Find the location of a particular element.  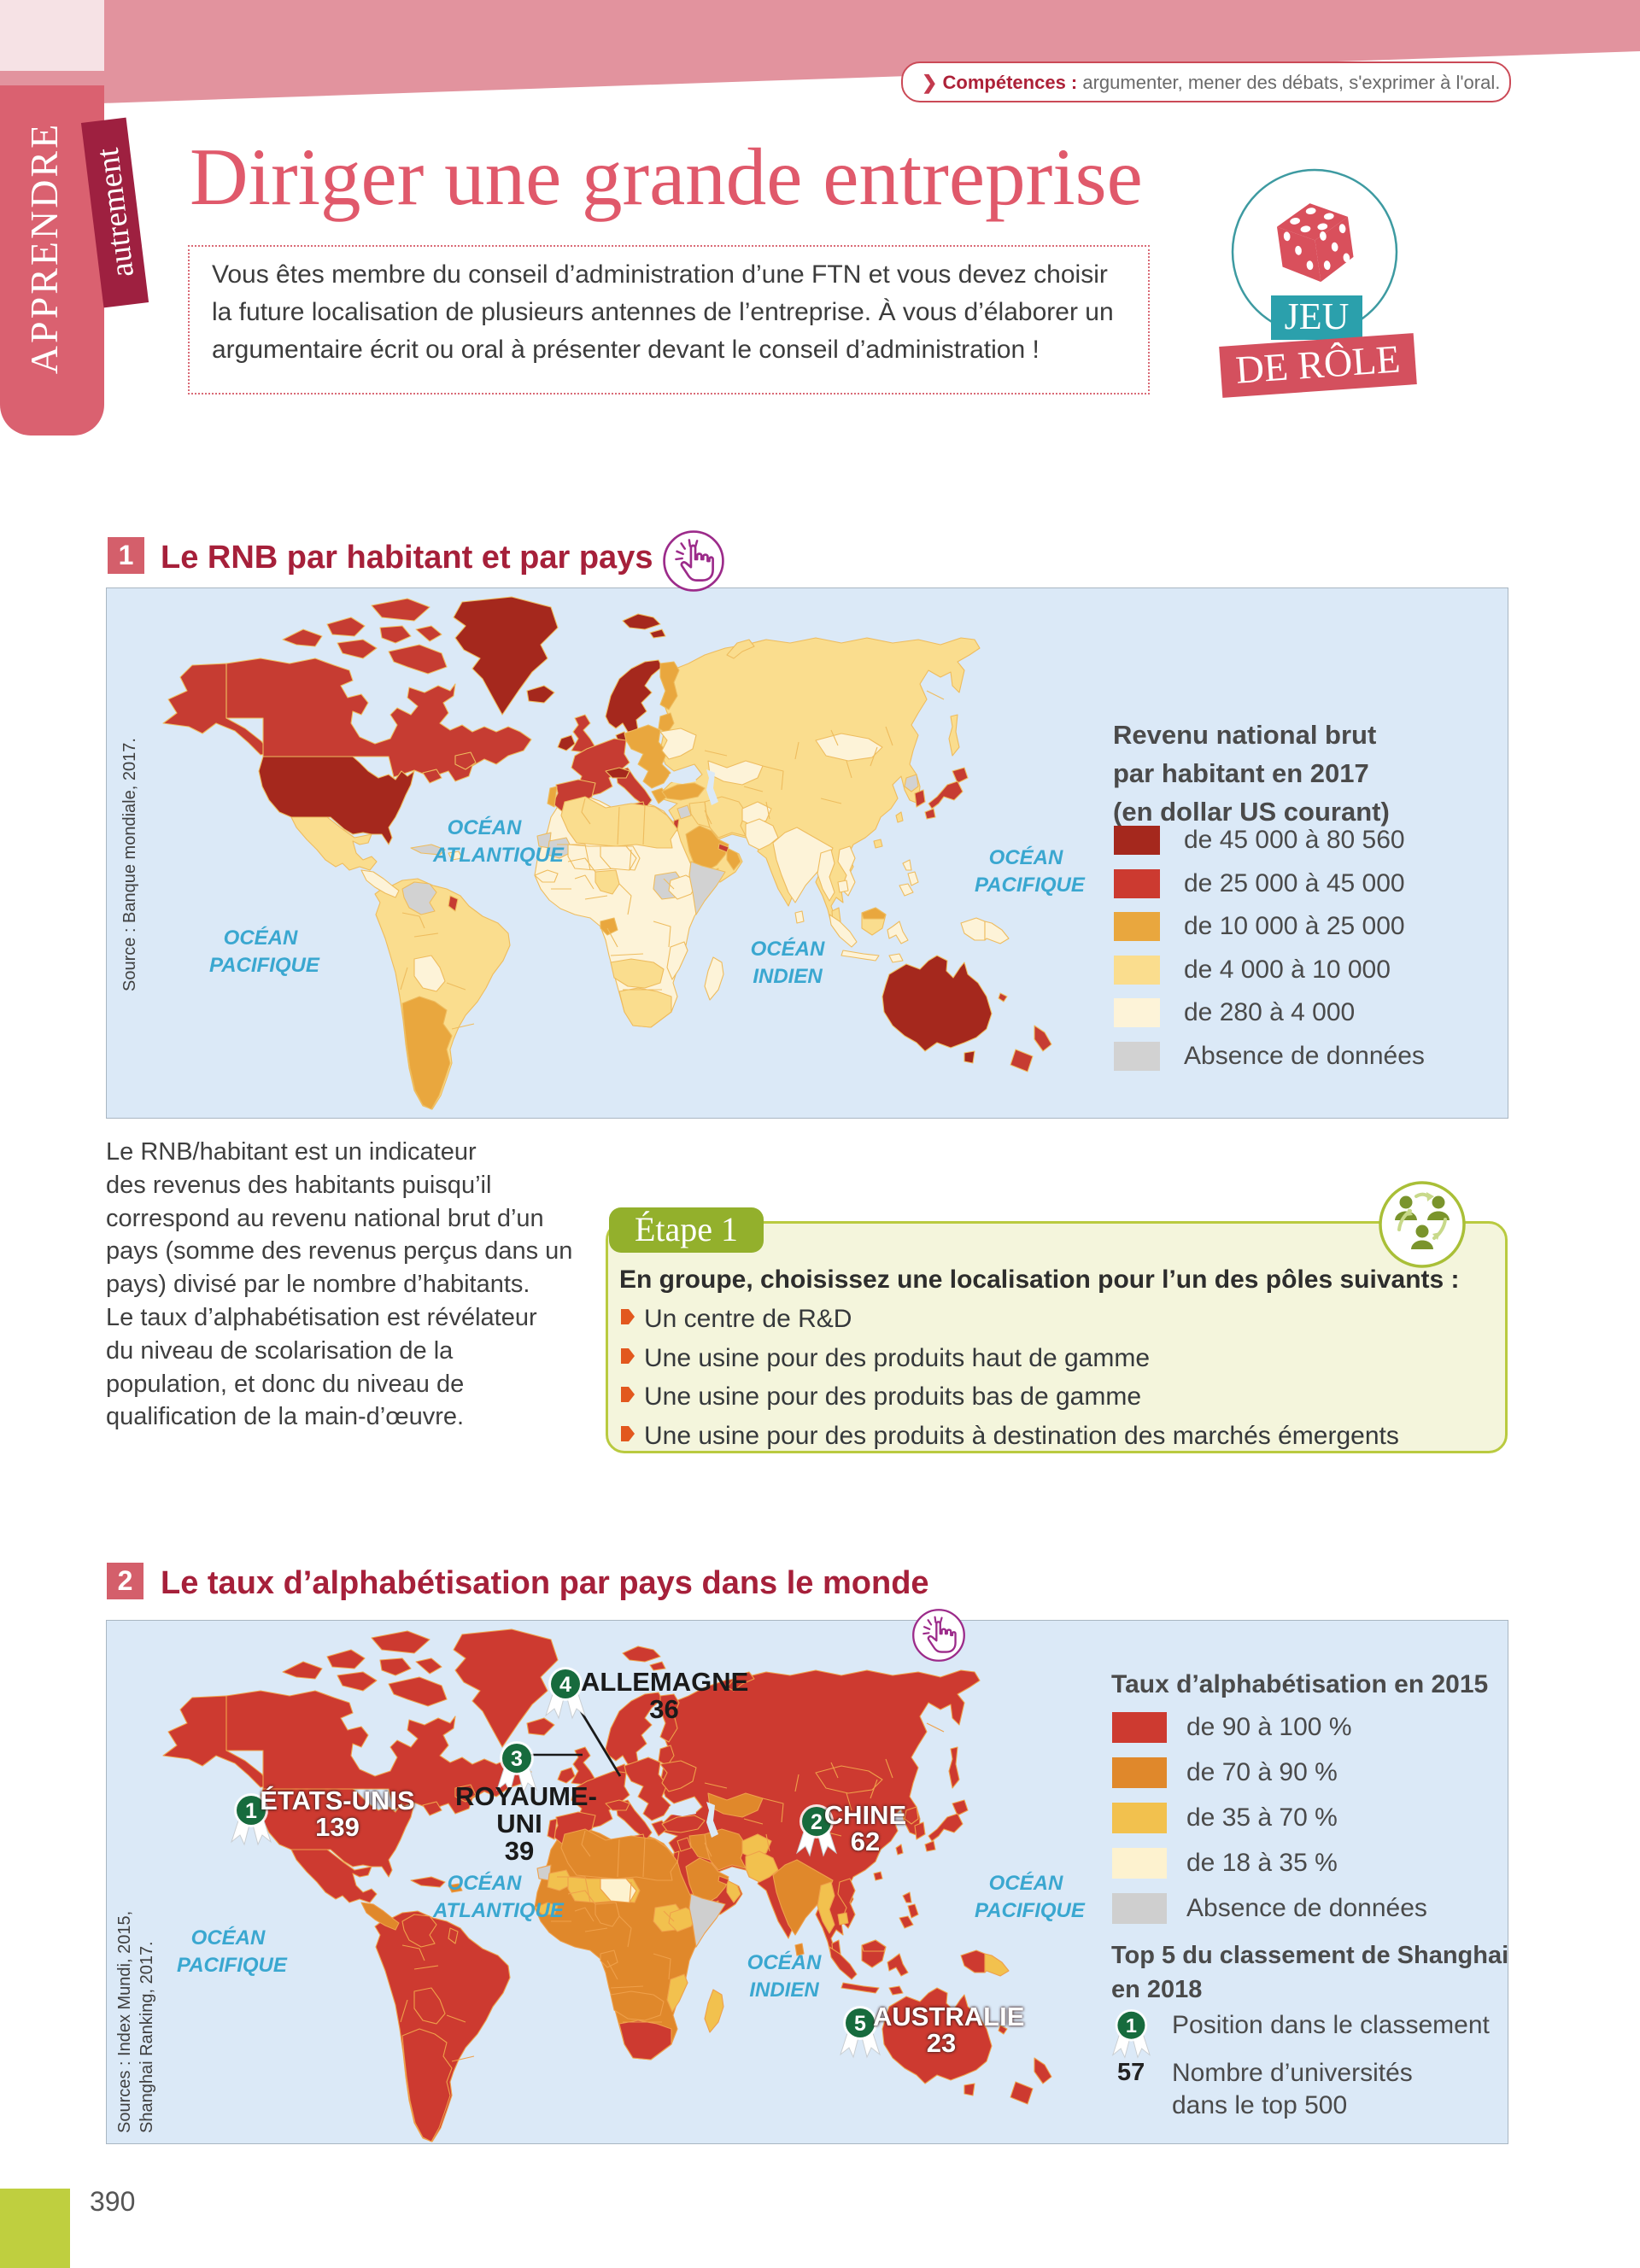

svg-text: 3 is located at coordinates (517, 1759).